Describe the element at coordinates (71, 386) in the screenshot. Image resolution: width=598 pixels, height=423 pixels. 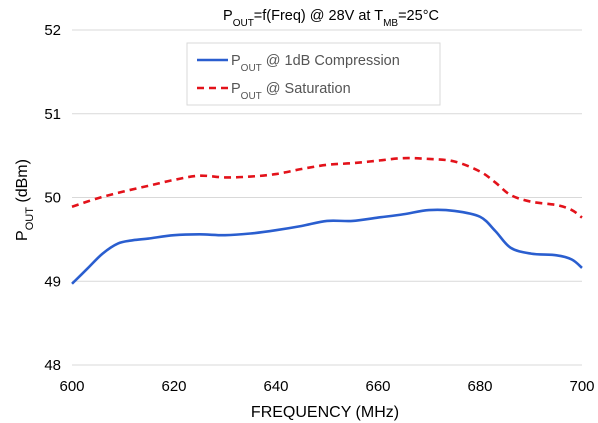
I see `x-tick-label: 600` at that location.